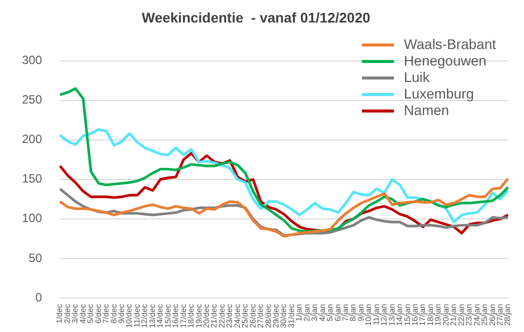  What do you see at coordinates (439, 93) in the screenshot?
I see `legend-label: Luxemburg` at bounding box center [439, 93].